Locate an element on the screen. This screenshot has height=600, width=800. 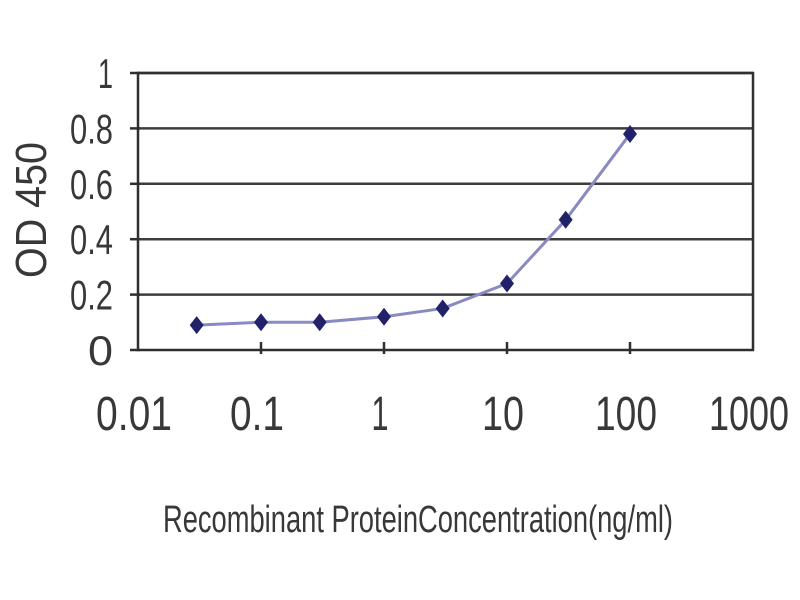
x-tick-label: 1 is located at coordinates (380, 414).